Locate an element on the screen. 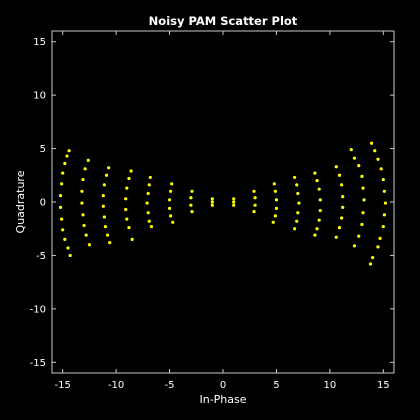 The image size is (420, 420). y-tick-label: 5 is located at coordinates (43, 149).